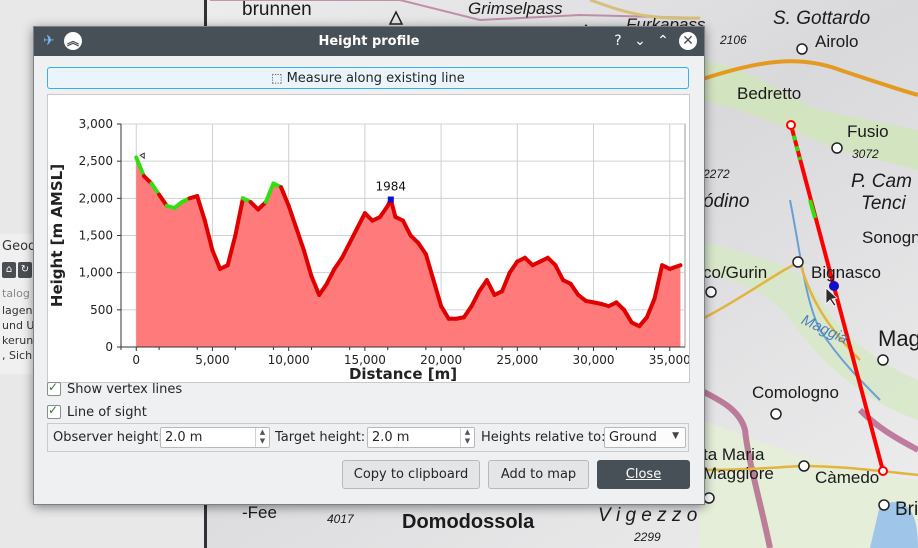 The width and height of the screenshot is (918, 548). Describe the element at coordinates (49, 41) in the screenshot. I see `app-icon: ✈` at that location.